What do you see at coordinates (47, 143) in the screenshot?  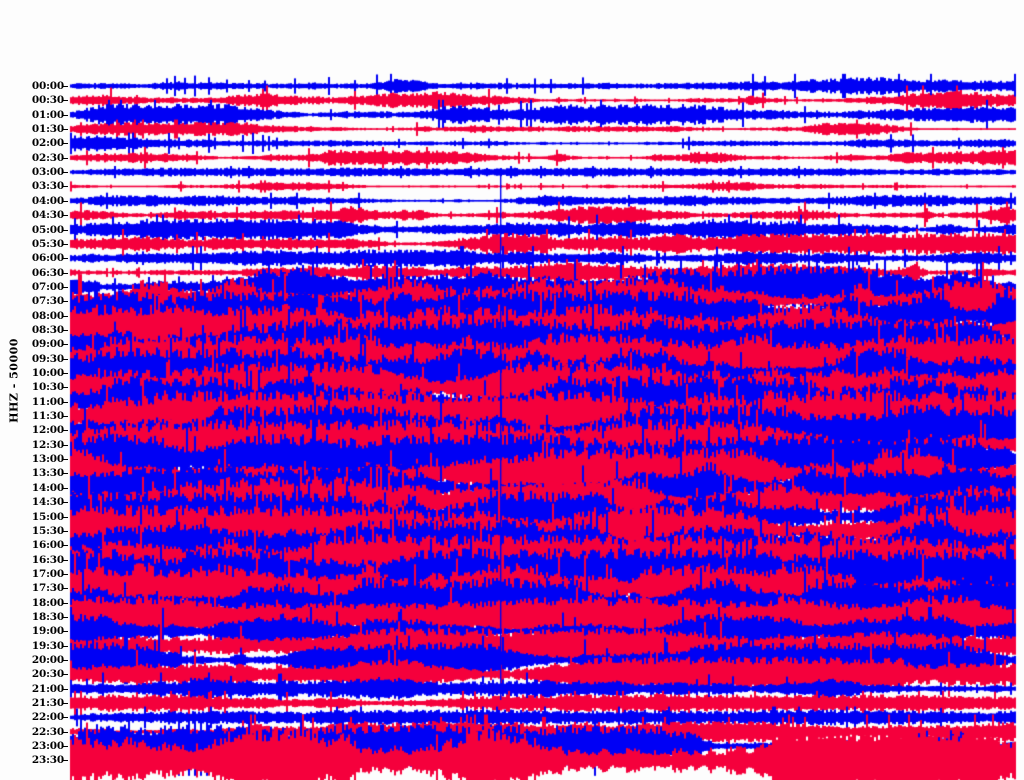 I see `time-tick-label: 02:00` at bounding box center [47, 143].